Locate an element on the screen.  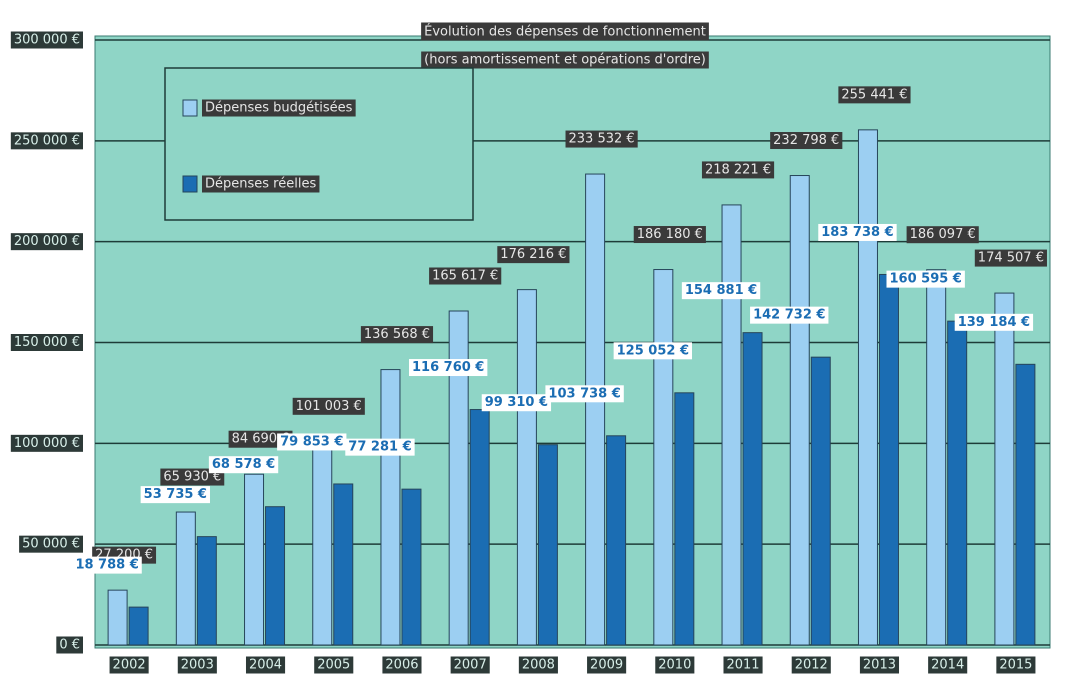
chart-title: Évolution des dépenses de fonctionnement is located at coordinates (565, 32).